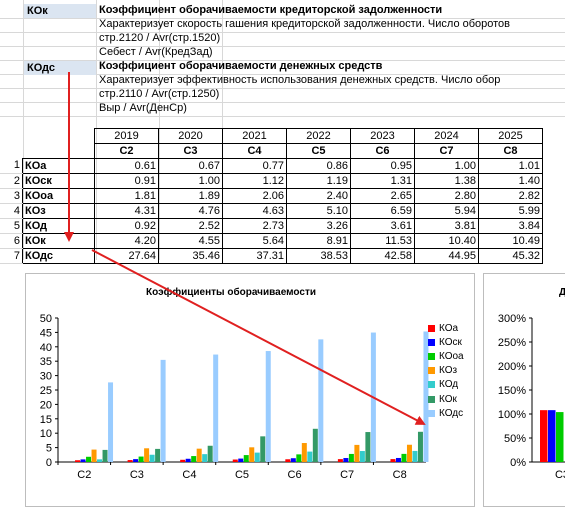  What do you see at coordinates (156, 52) in the screenshot?
I see `kok-formula2-cell: Себест / Avr(КредЗад)` at bounding box center [156, 52].